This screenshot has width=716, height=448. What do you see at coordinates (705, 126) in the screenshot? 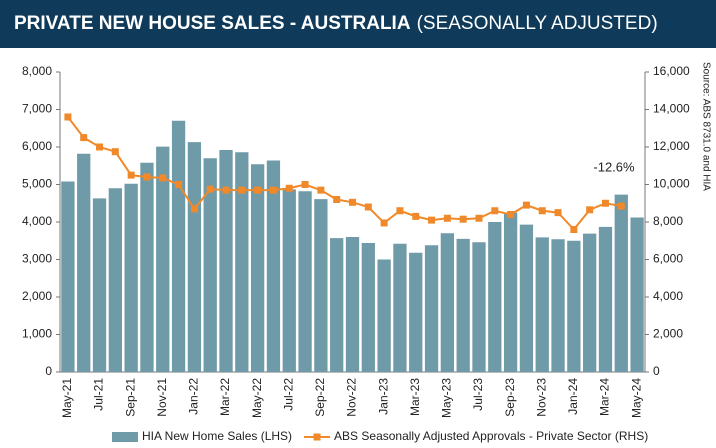
I see `source-note: Source: ABS 8731.0 and HIA` at bounding box center [705, 126].